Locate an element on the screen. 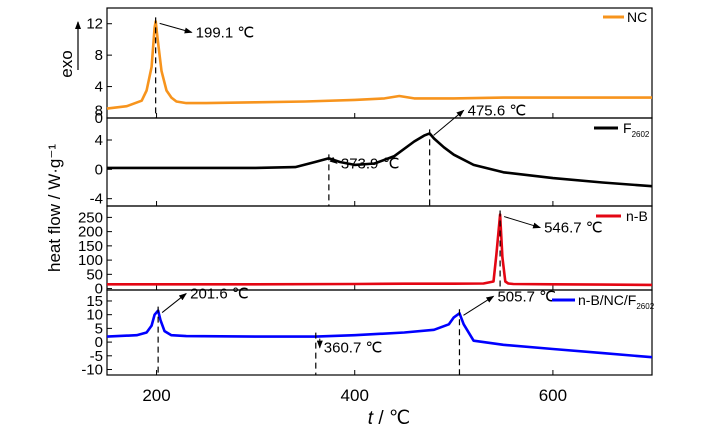  peak-label: 201.6 ℃ is located at coordinates (219, 294).